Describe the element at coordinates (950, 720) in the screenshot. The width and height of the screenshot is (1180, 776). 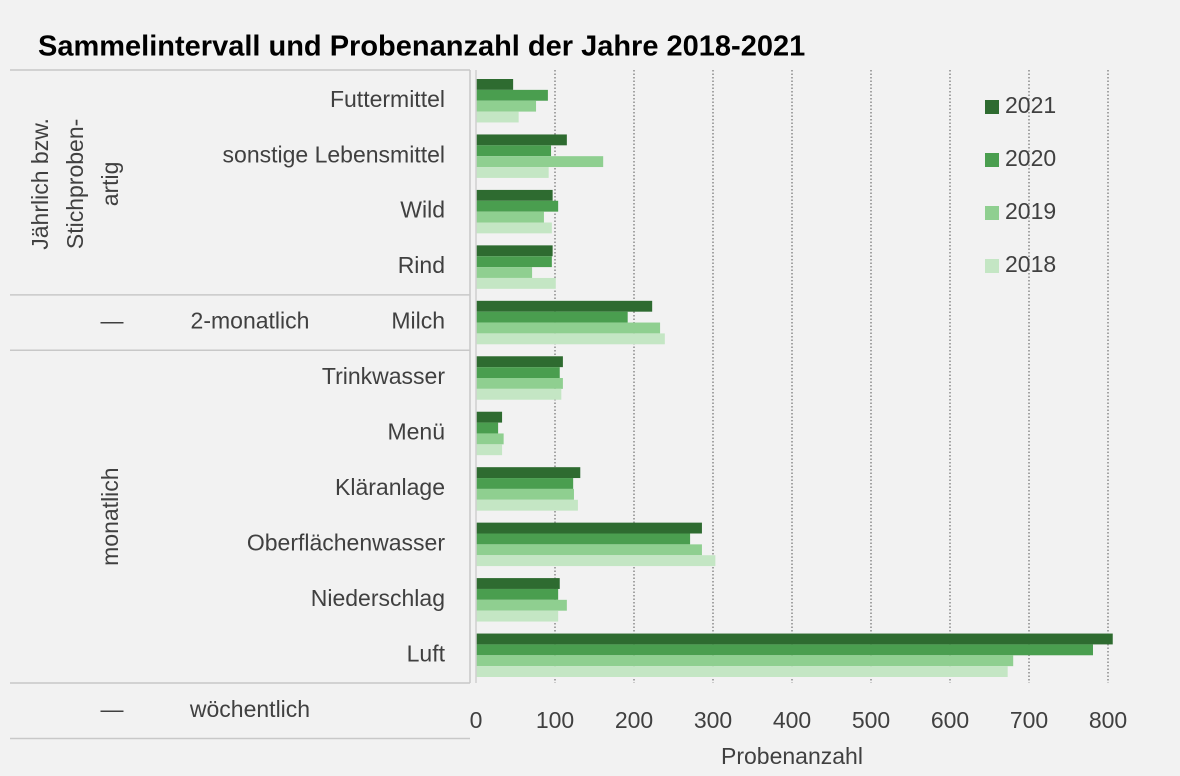
I see `x-tick-label: 600` at that location.